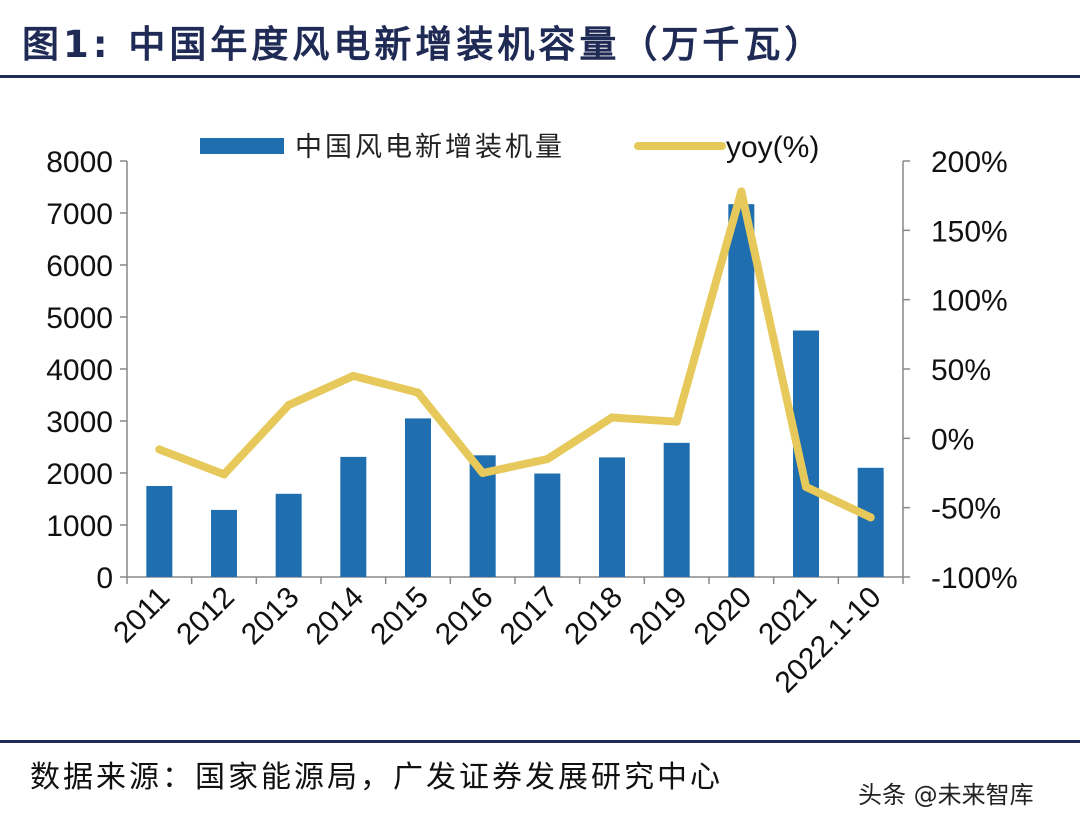 The image size is (1080, 830). I want to click on right-tick-label: -100%, so click(974, 578).